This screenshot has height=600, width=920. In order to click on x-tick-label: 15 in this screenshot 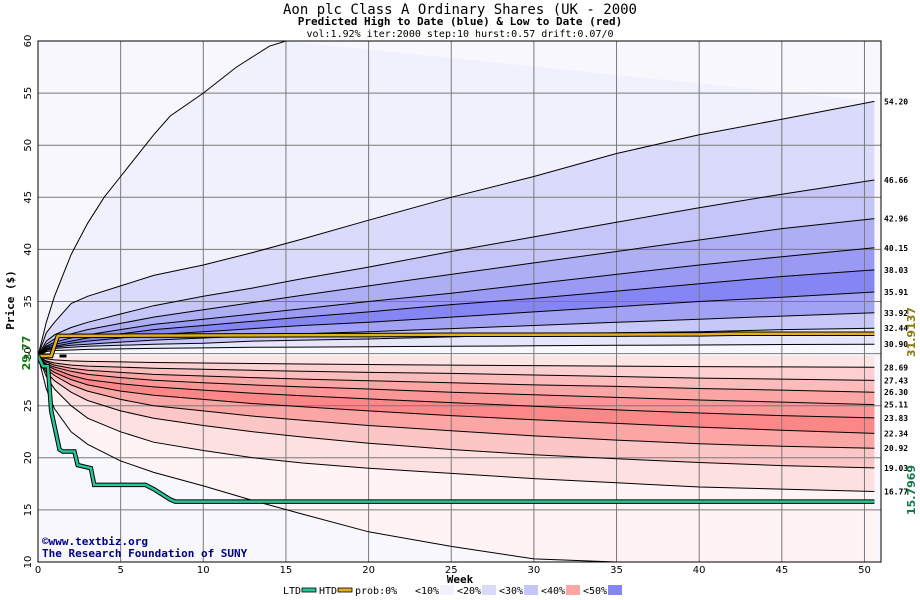, I will do `click(286, 570)`.